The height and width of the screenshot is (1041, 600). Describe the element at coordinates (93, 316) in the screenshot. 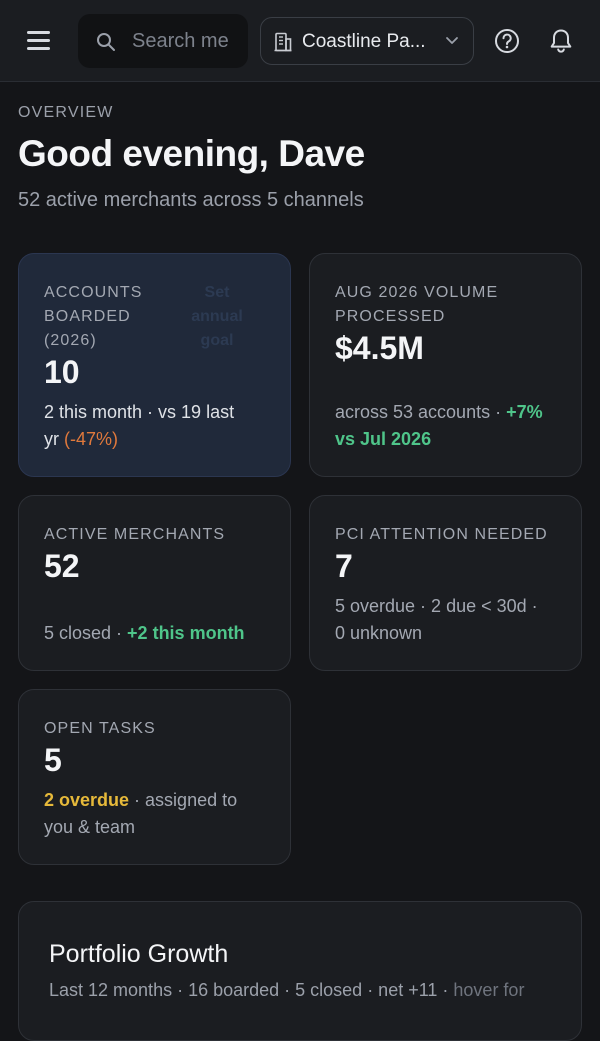

I see `card-label: ACCOUNTS BOARDED (2026)` at that location.